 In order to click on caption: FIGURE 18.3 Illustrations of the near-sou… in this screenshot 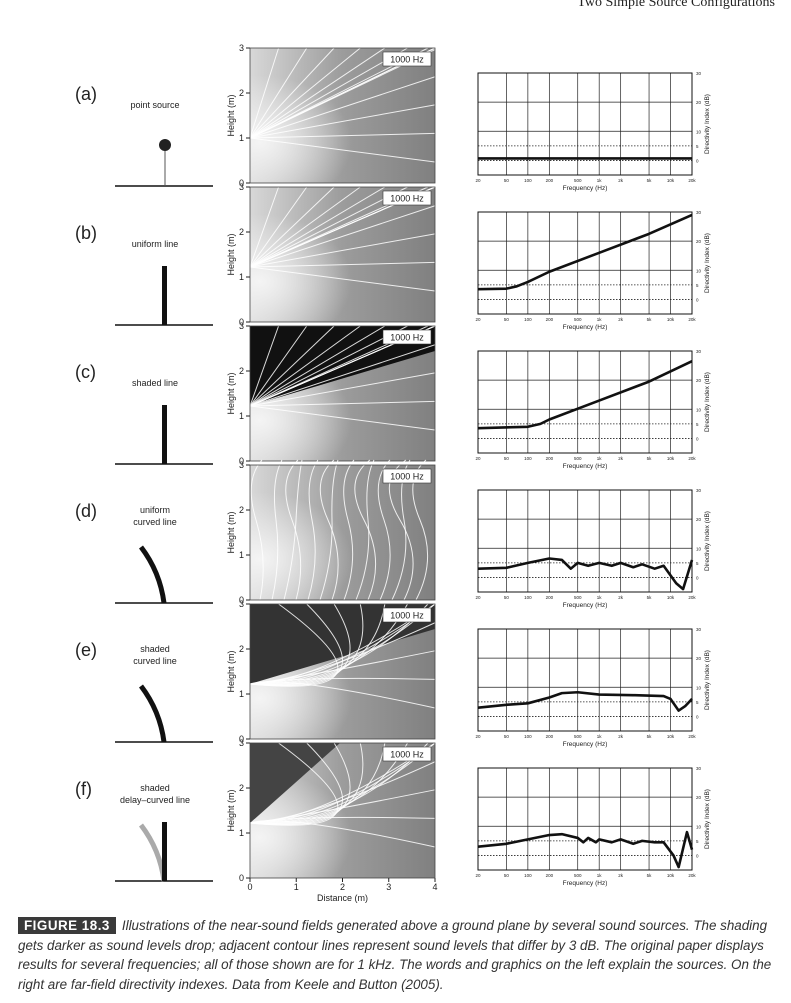, I will do `click(398, 955)`.